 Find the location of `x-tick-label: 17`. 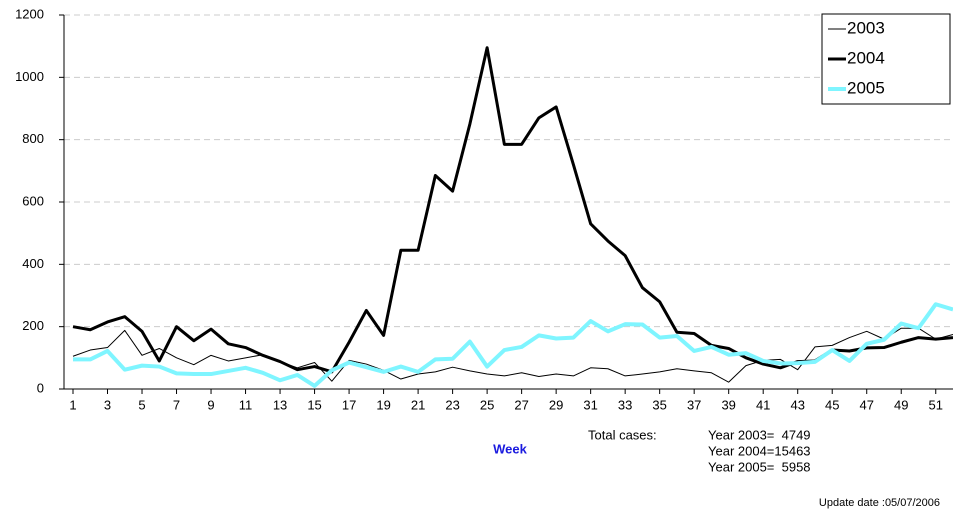

x-tick-label: 17 is located at coordinates (349, 404).